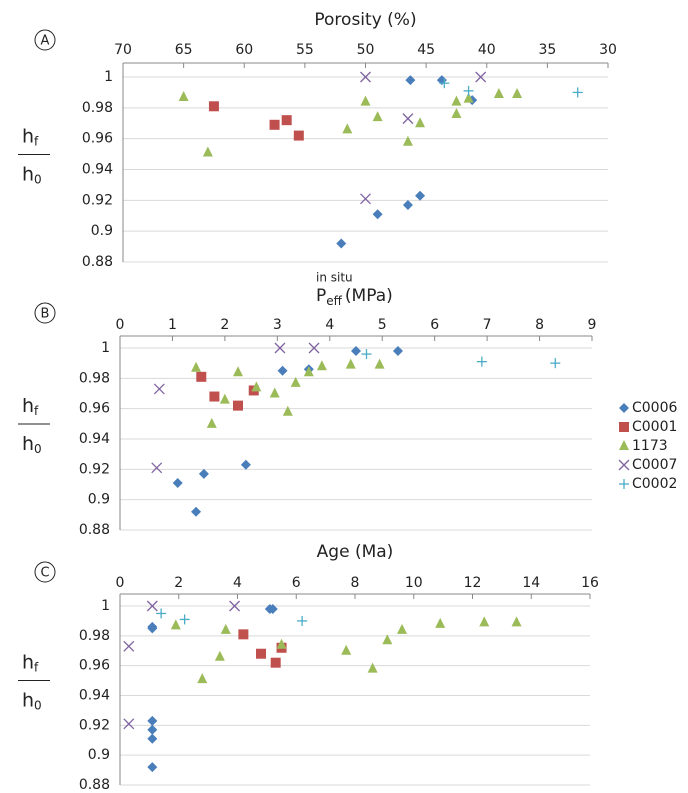  I want to click on x-tick-label: 1, so click(172, 325).